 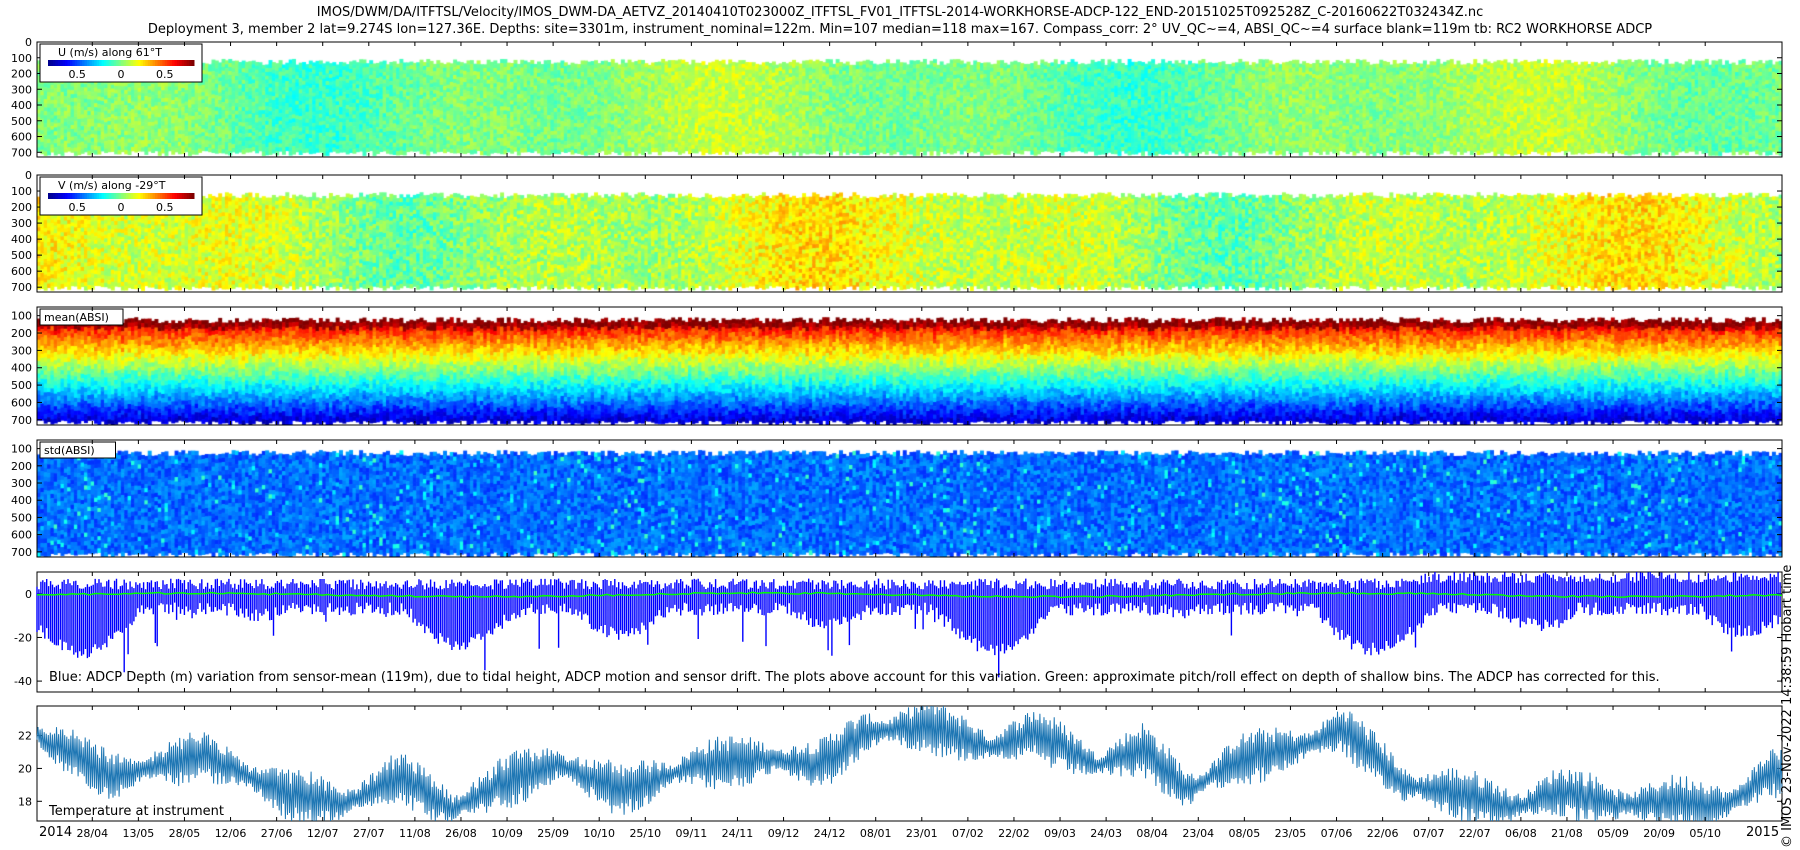 I want to click on x-tick-label: 07/06, so click(x=1337, y=833).